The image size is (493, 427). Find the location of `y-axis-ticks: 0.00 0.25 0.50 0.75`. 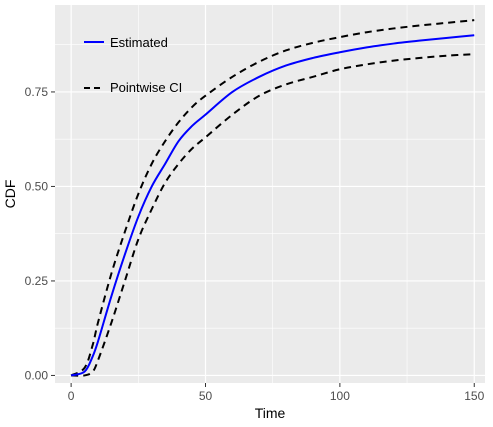

y-axis-ticks: 0.00 0.25 0.50 0.75 is located at coordinates (40, 233).